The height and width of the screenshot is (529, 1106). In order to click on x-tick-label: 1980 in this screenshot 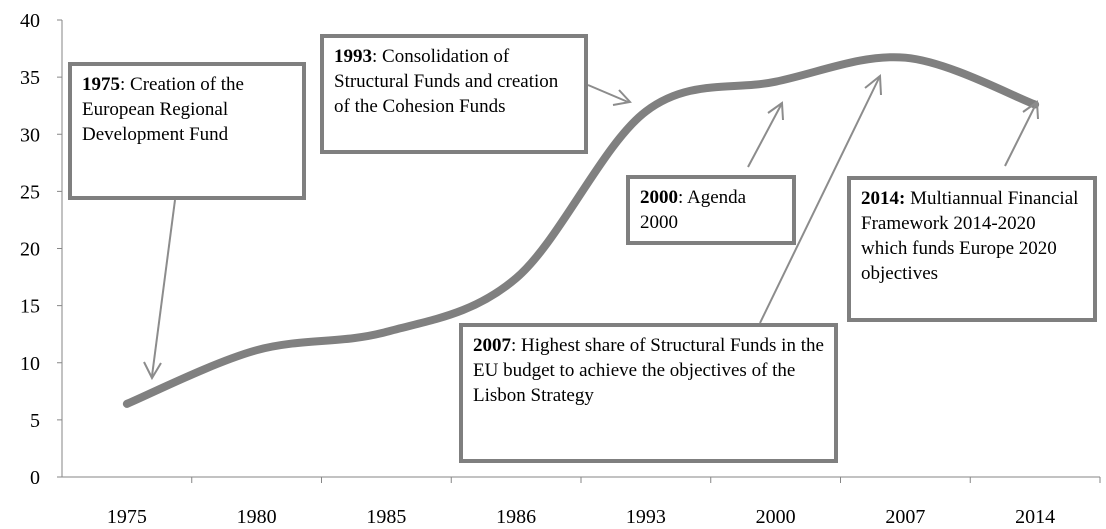, I will do `click(257, 517)`.